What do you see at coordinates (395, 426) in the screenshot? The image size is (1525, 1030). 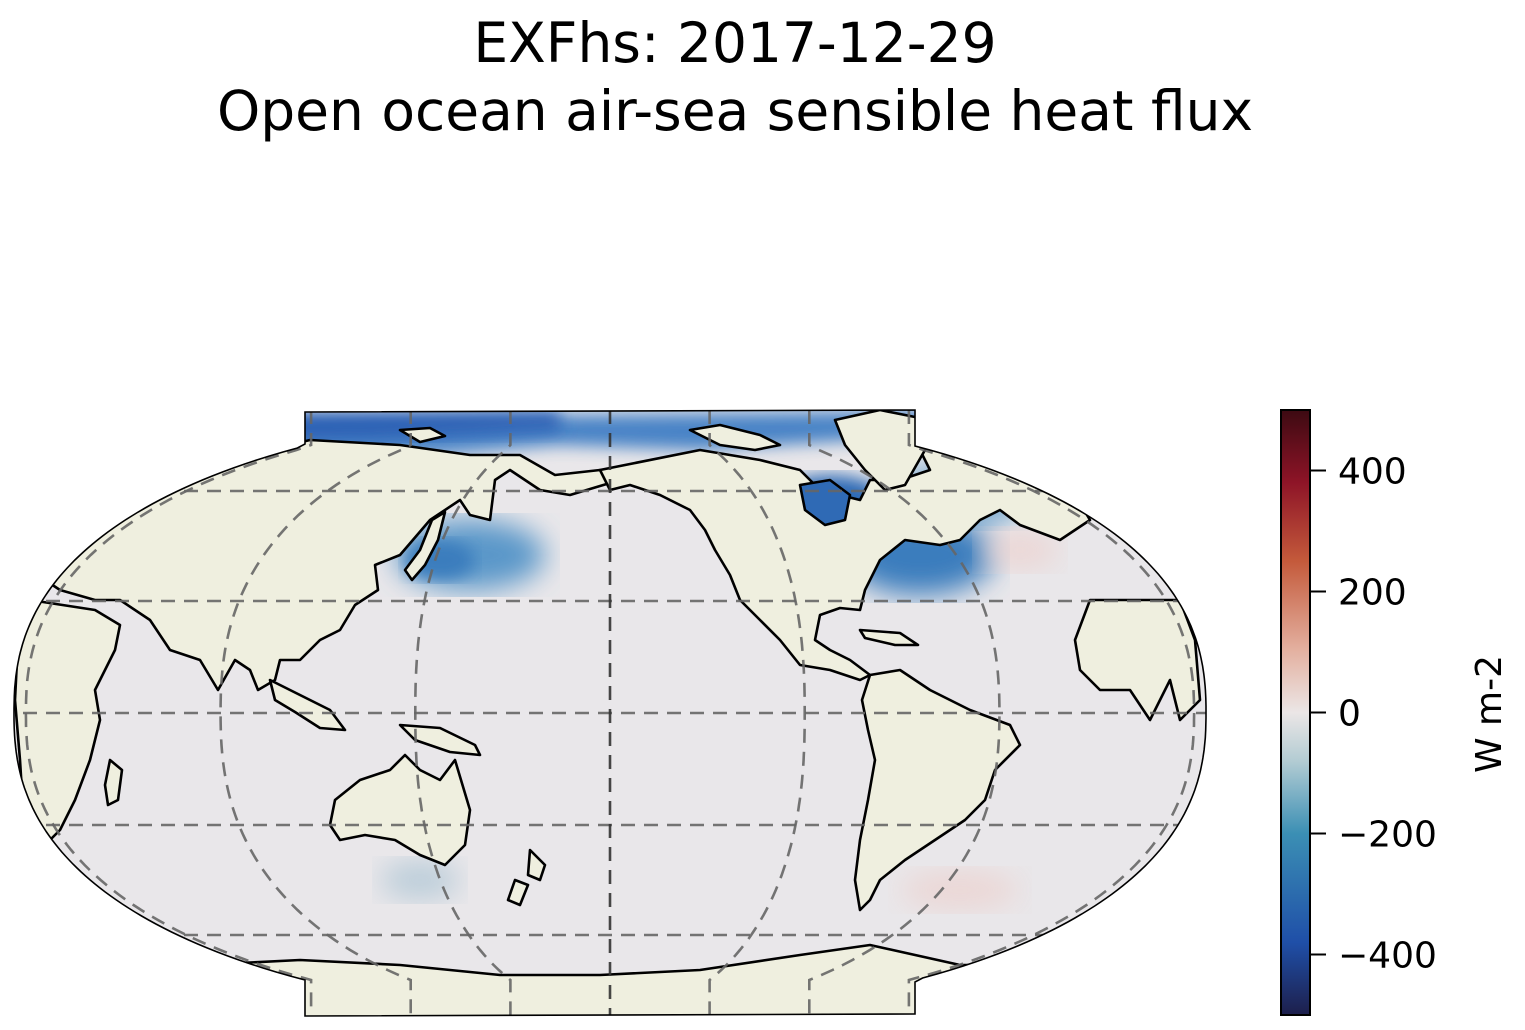 I see `arctic-strong-flux` at bounding box center [395, 426].